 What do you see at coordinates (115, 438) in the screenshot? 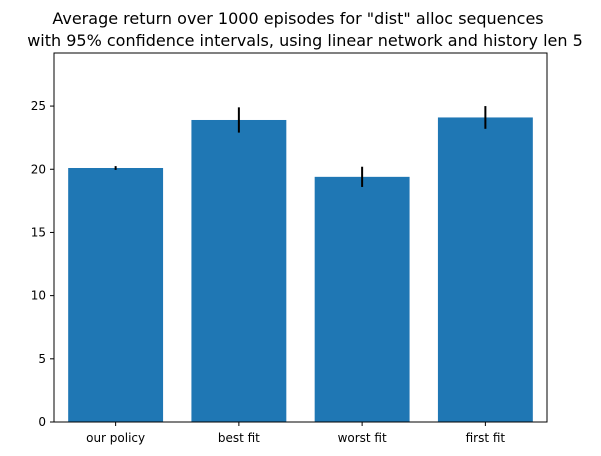
I see `x-tick-label-0: our policy` at bounding box center [115, 438].